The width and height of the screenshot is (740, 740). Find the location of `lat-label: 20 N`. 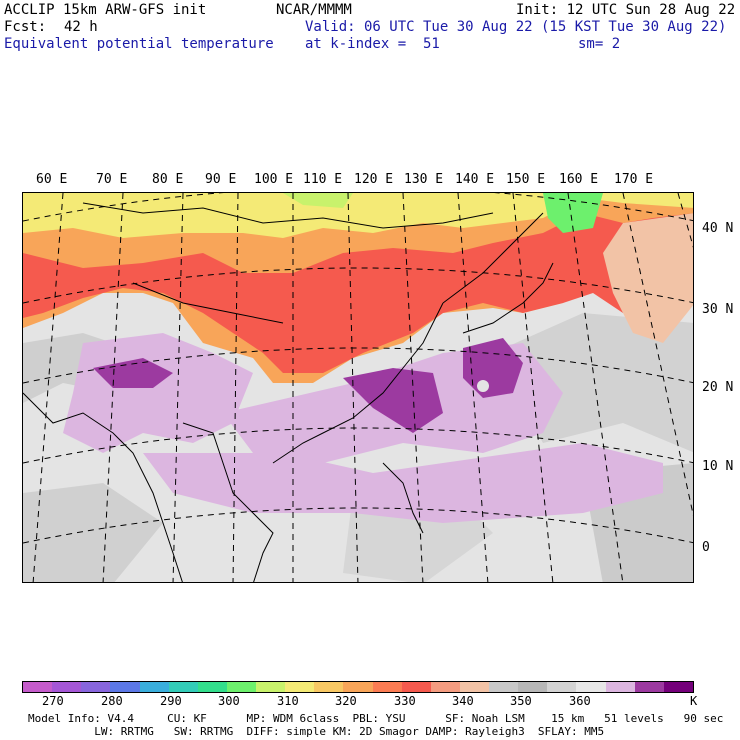

lat-label: 20 N is located at coordinates (718, 387).